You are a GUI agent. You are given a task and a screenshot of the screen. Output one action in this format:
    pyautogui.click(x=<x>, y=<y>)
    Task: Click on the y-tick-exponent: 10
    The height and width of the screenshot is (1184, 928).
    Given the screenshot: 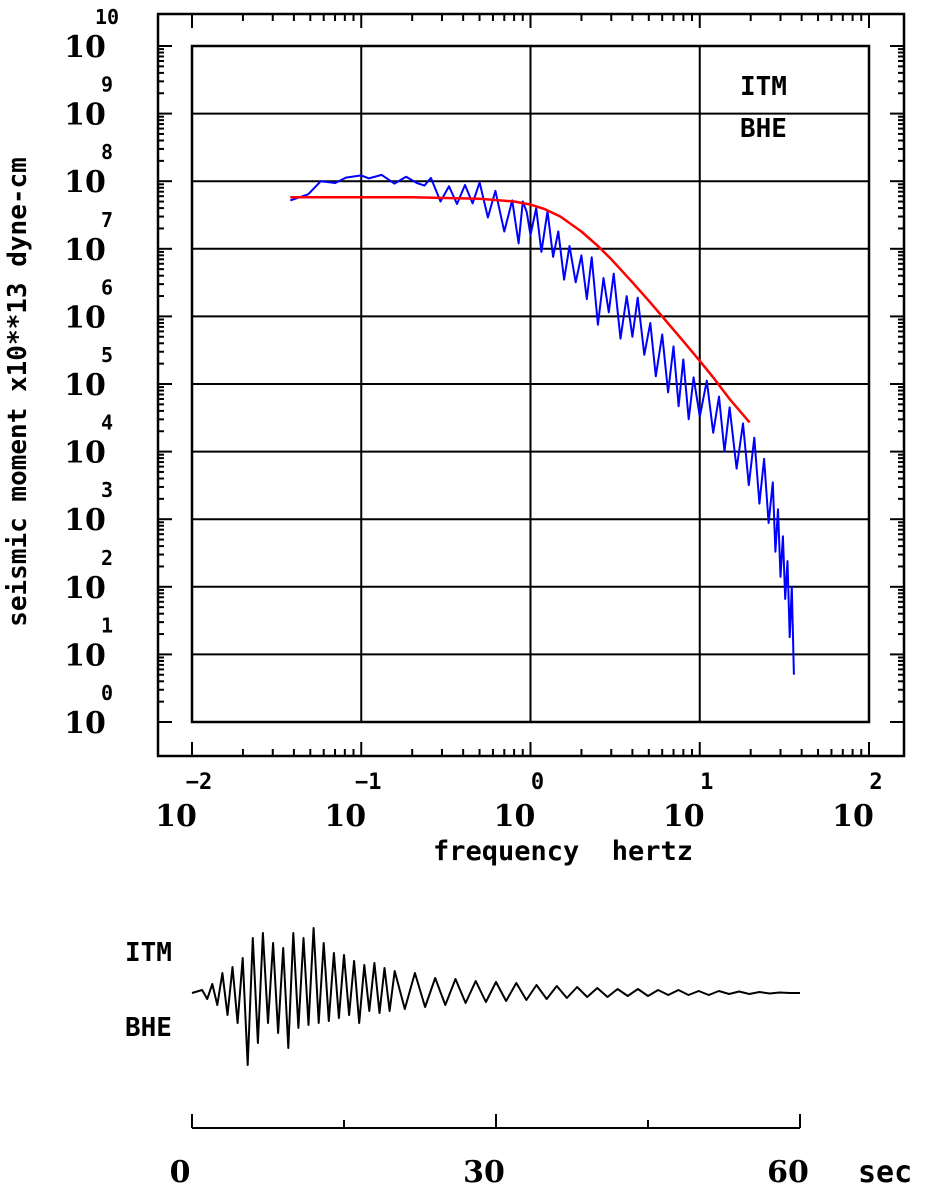 What is the action you would take?
    pyautogui.click(x=107, y=17)
    